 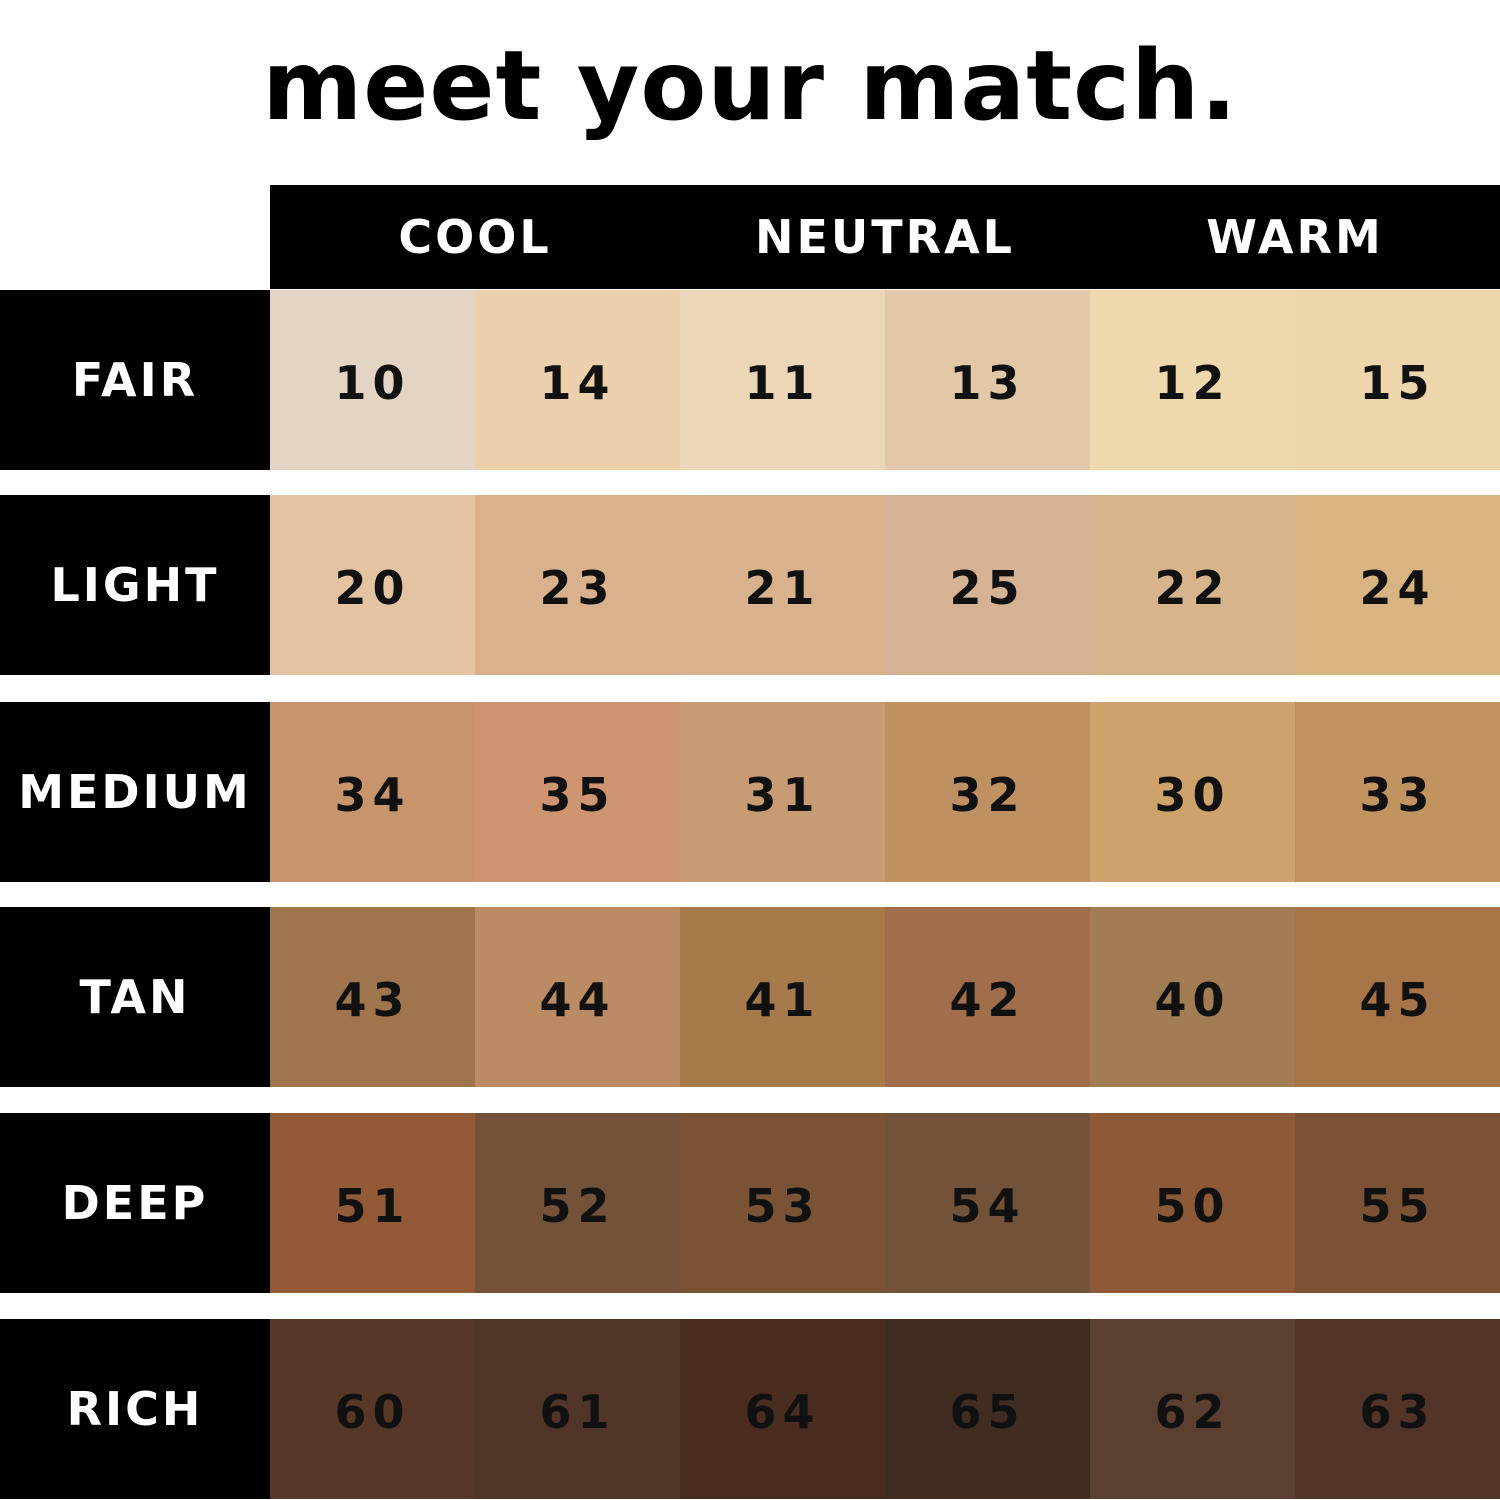 I want to click on shade-swatch: 52, so click(x=577, y=1203).